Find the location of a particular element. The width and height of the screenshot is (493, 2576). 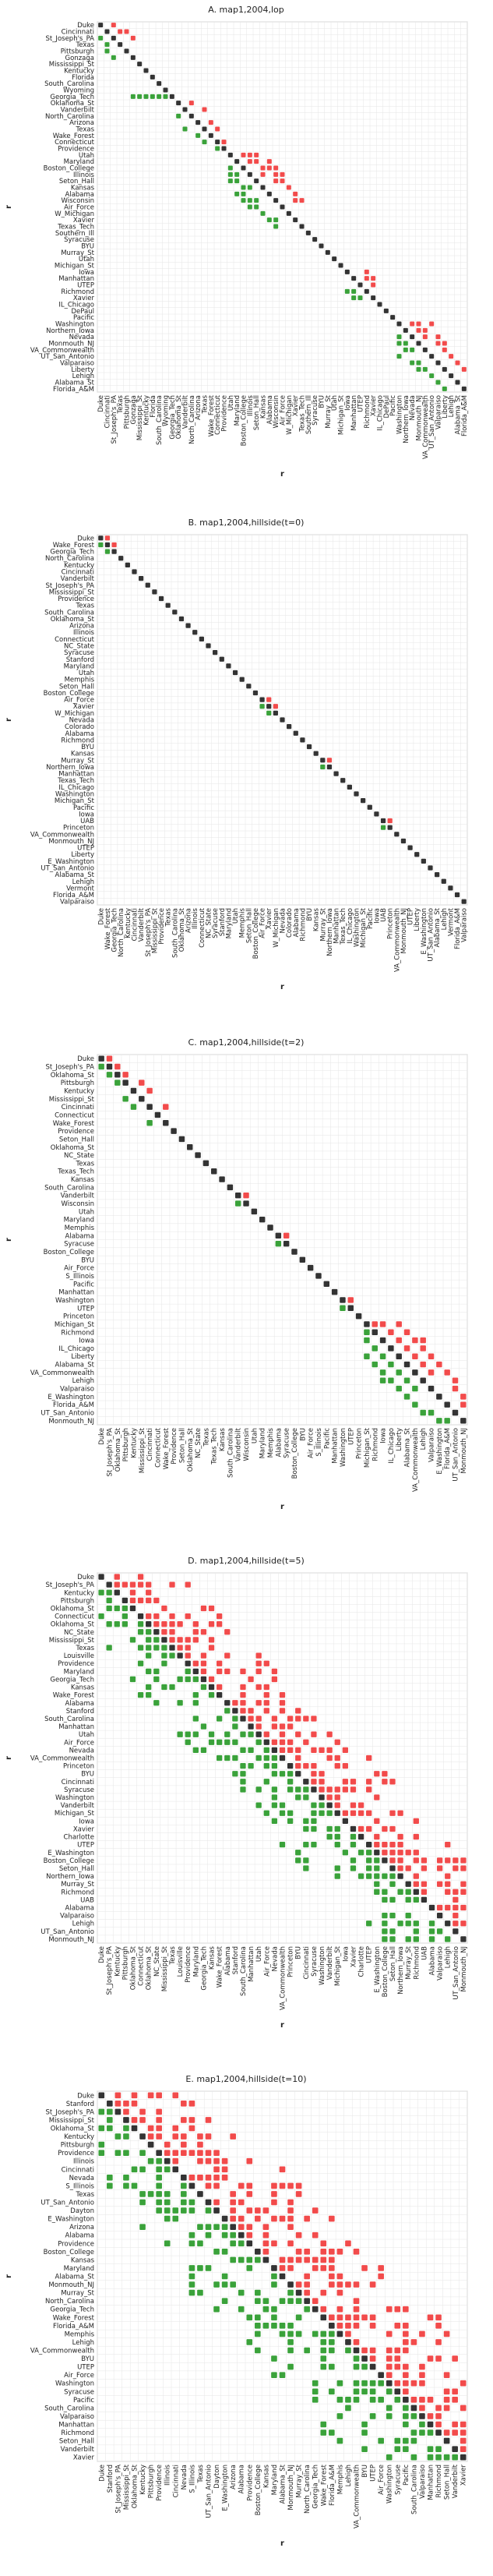

x-tick-label: UTEP is located at coordinates (370, 1954).